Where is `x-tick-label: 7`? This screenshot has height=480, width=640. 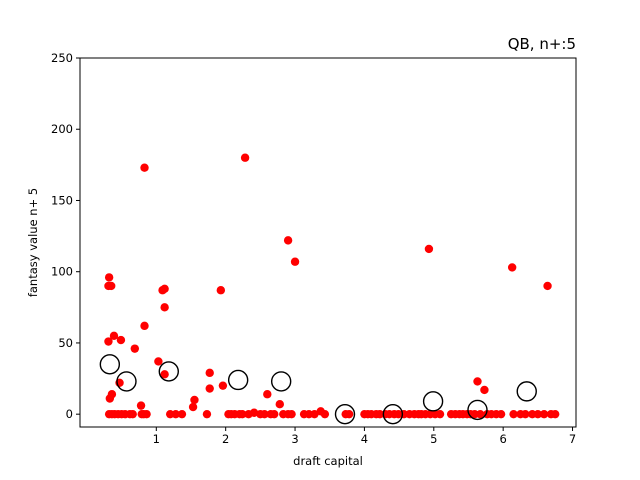 x-tick-label: 7 is located at coordinates (572, 439).